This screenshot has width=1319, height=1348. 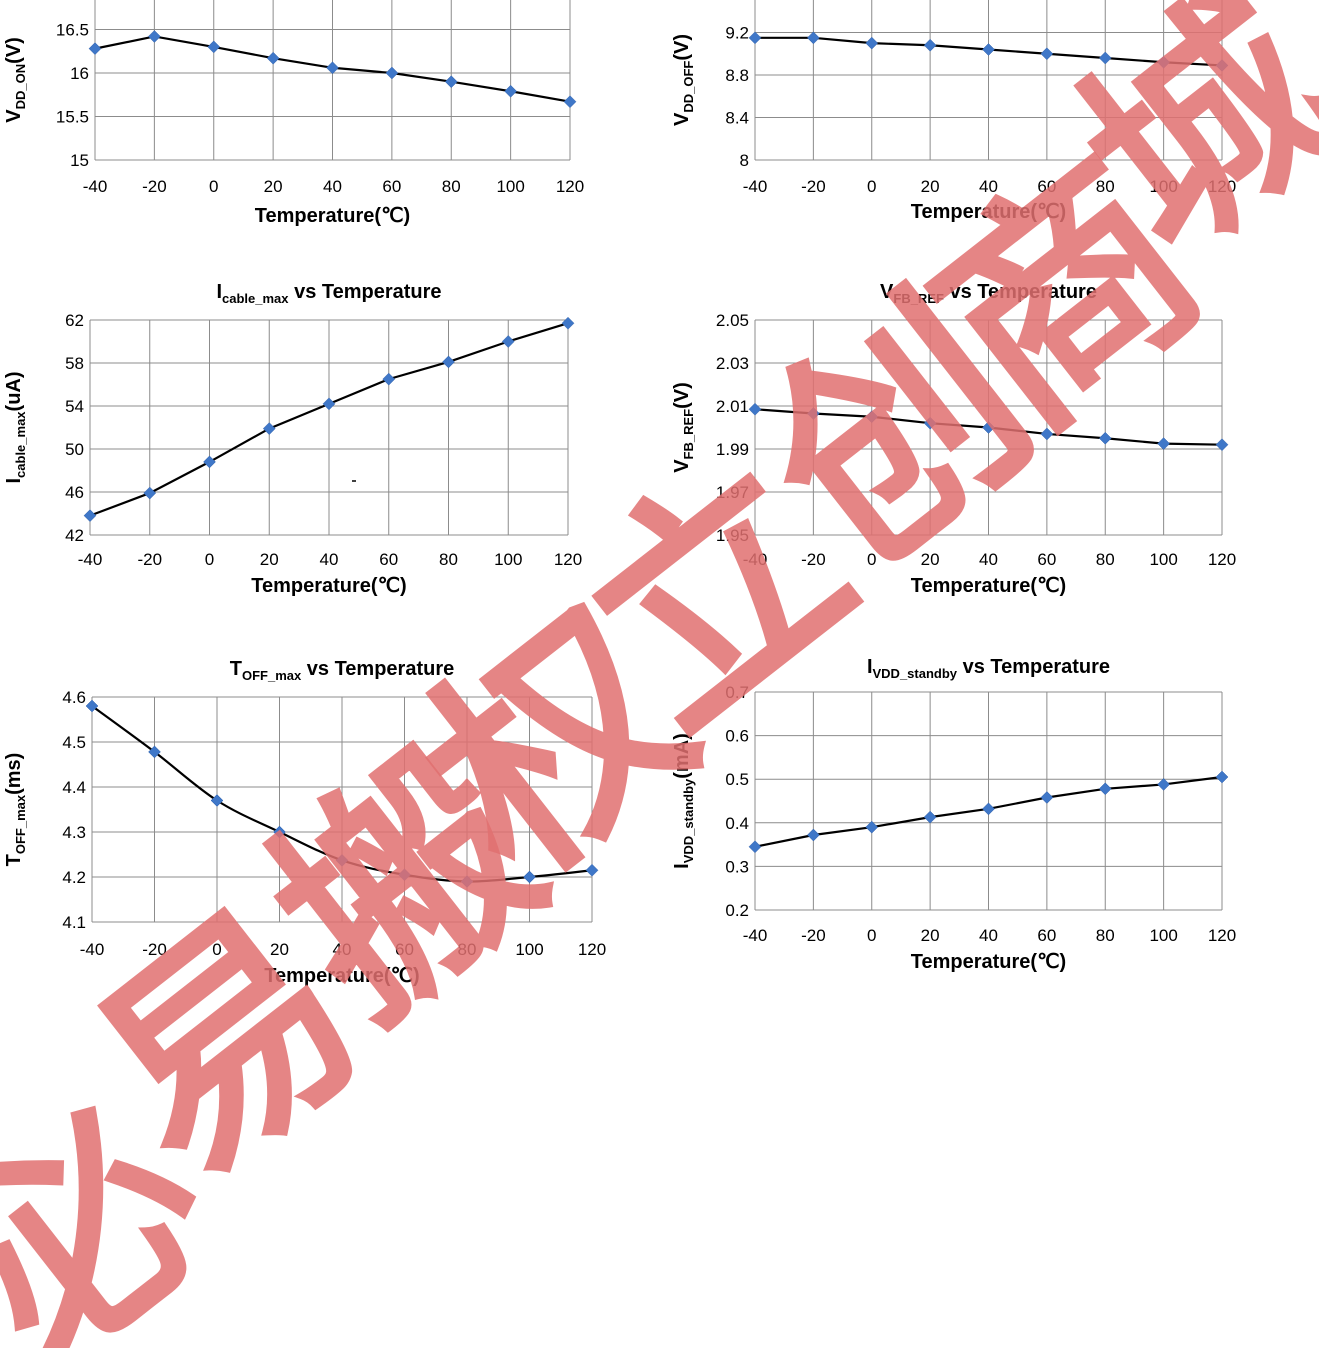 What do you see at coordinates (20, 824) in the screenshot?
I see `y-axis-label-sub: OFF_max` at bounding box center [20, 824].